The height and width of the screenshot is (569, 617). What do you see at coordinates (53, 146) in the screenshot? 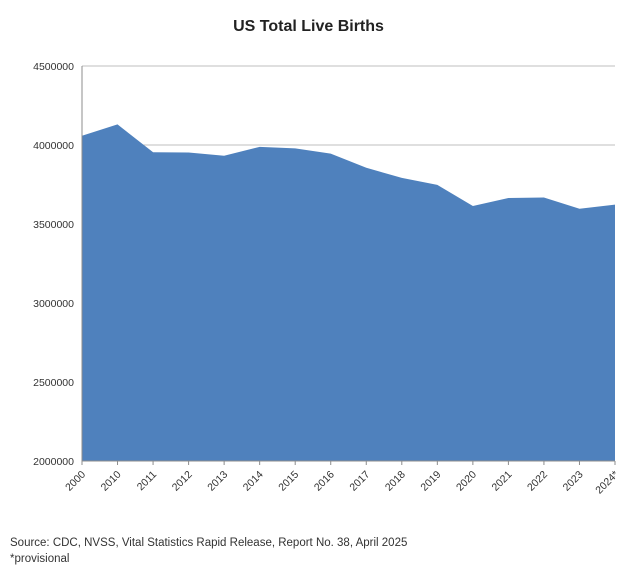
I see `y-tick-label: 4000000` at bounding box center [53, 146].